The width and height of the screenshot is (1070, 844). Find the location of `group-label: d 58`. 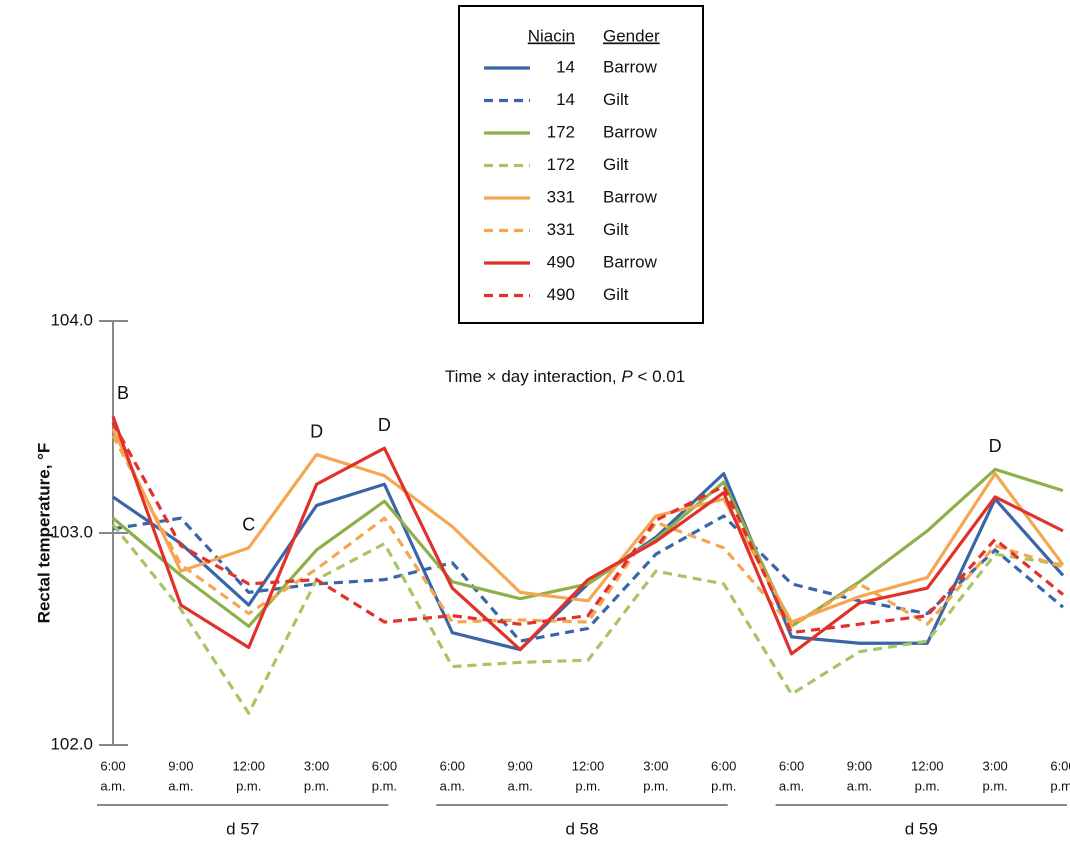

group-label: d 58 is located at coordinates (581, 828).